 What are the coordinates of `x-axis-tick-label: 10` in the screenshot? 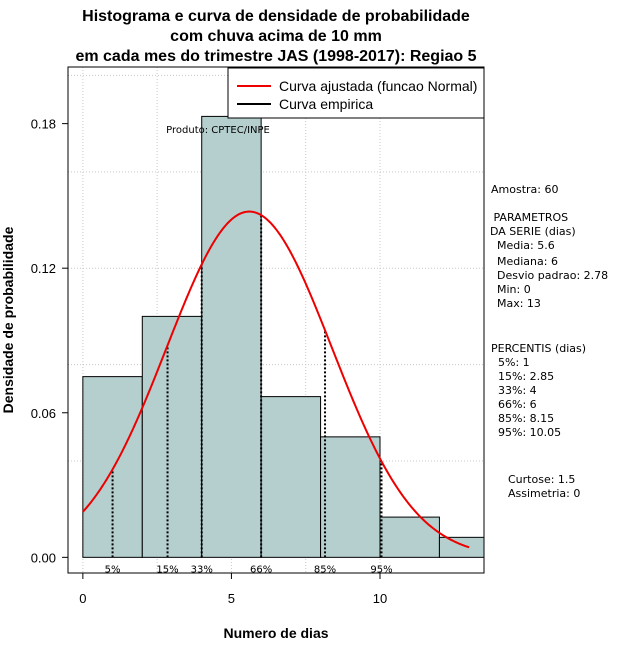 It's located at (380, 598).